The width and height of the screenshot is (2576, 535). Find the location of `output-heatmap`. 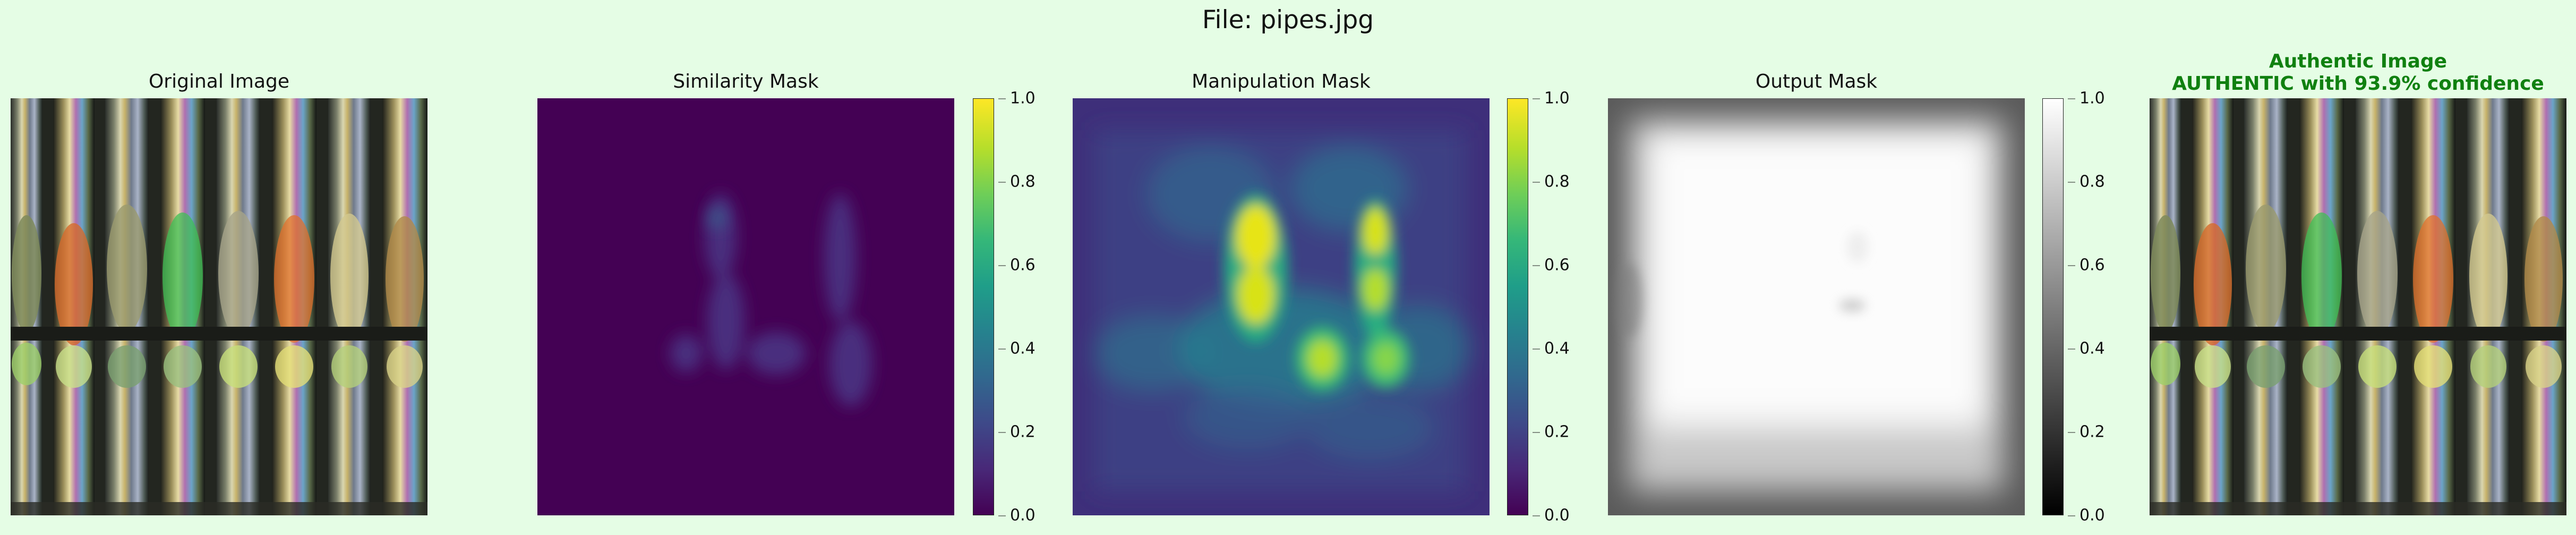

output-heatmap is located at coordinates (1817, 306).